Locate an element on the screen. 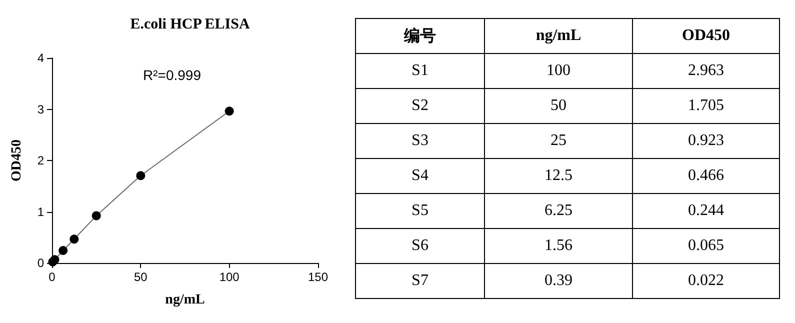  text: S5 is located at coordinates (420, 211).